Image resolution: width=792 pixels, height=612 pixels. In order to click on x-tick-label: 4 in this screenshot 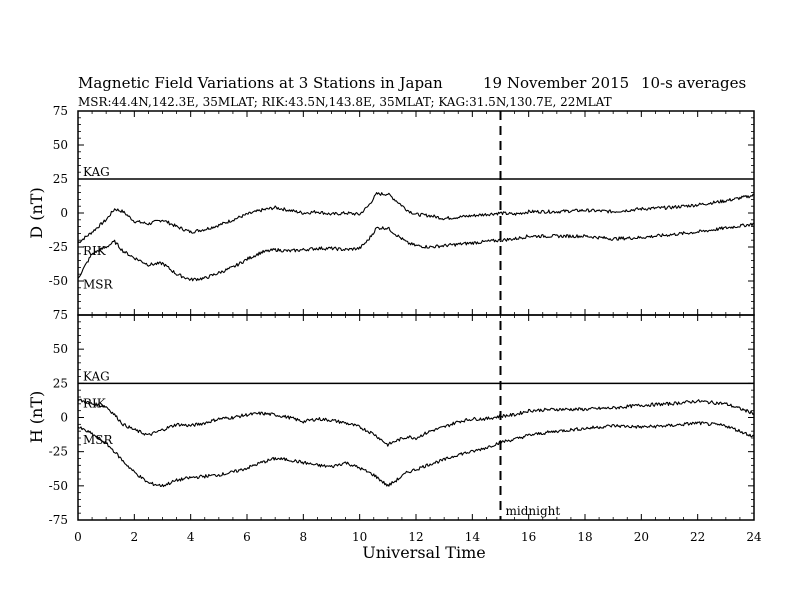, I will do `click(191, 537)`.